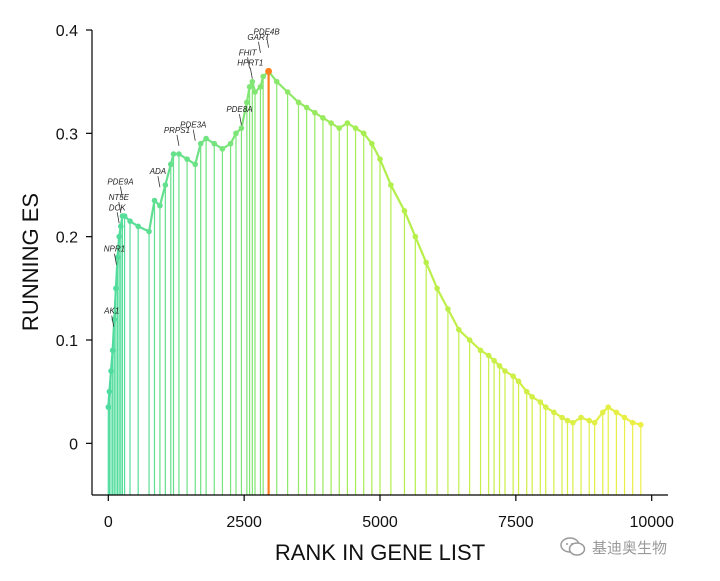 Image resolution: width=720 pixels, height=581 pixels. I want to click on x-axis-title: RANK IN GENE LIST, so click(380, 552).